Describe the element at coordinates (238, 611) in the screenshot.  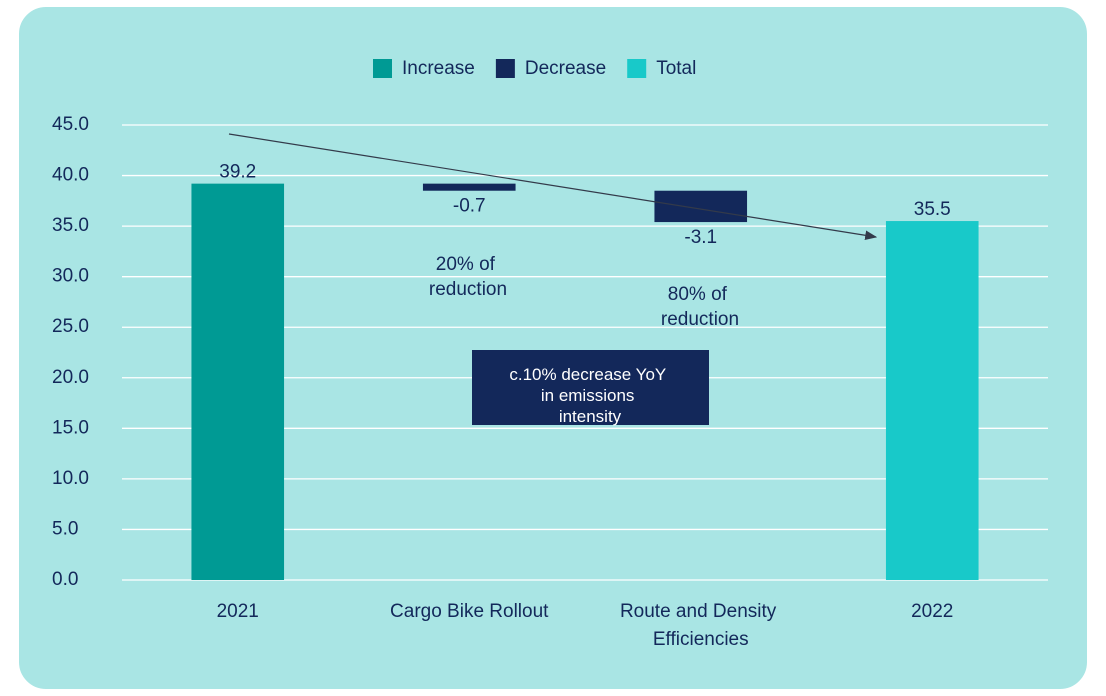
I see `x-tick-label: 2021` at that location.